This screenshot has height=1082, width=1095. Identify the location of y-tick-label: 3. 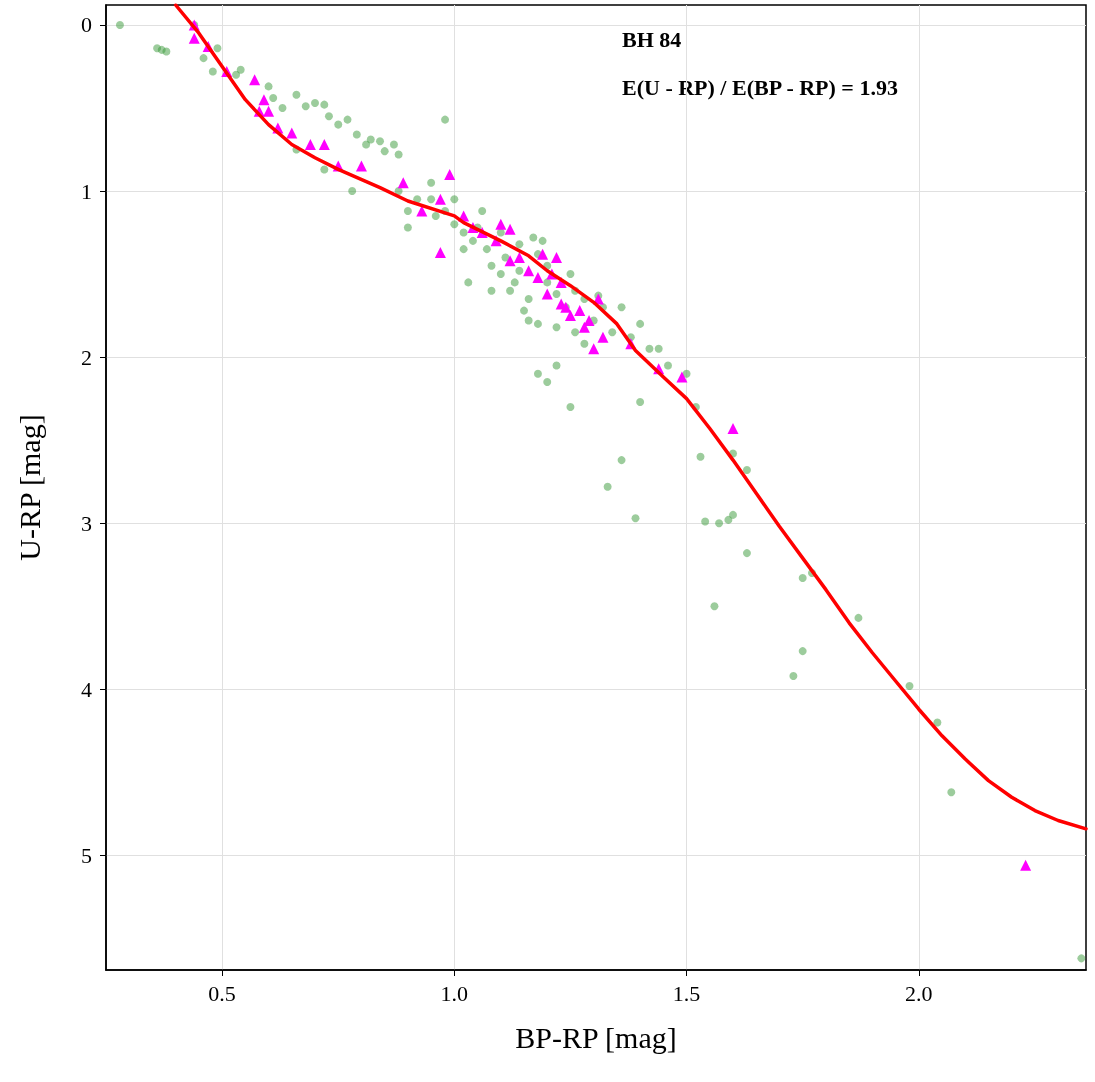
(86, 523).